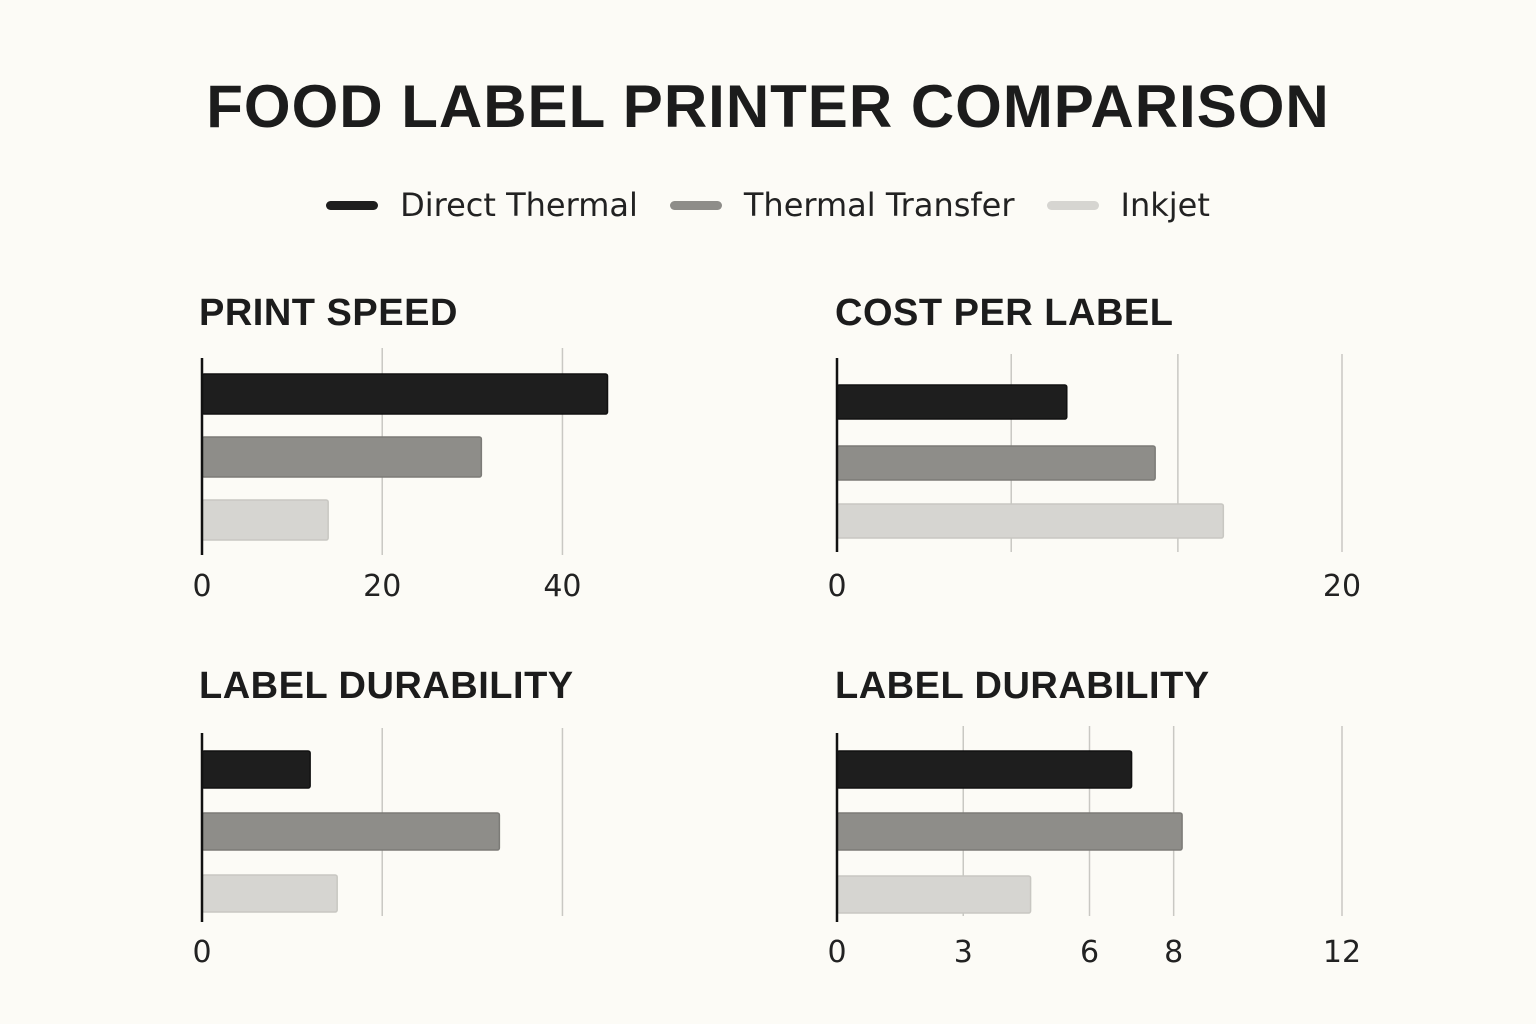  I want to click on tick-label: 6, so click(1089, 952).